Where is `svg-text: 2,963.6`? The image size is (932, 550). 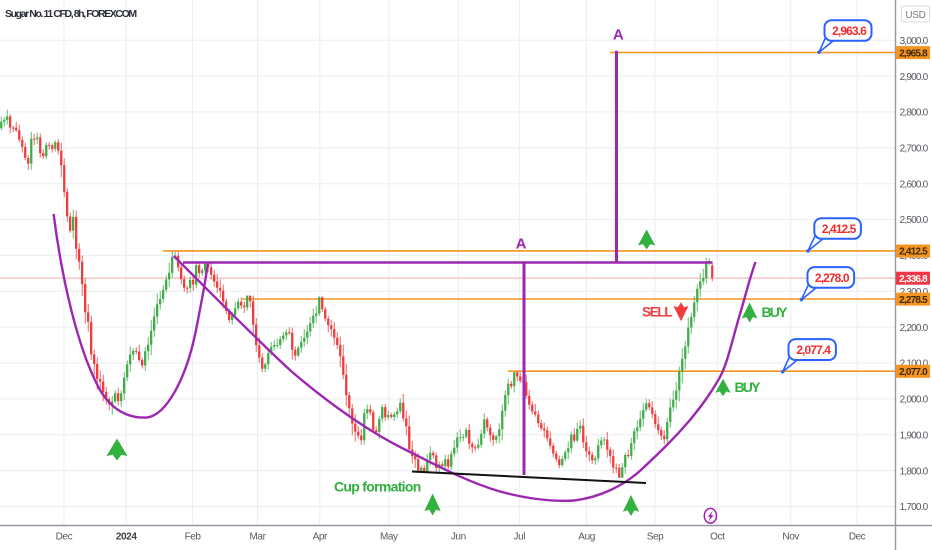 svg-text: 2,963.6 is located at coordinates (849, 31).